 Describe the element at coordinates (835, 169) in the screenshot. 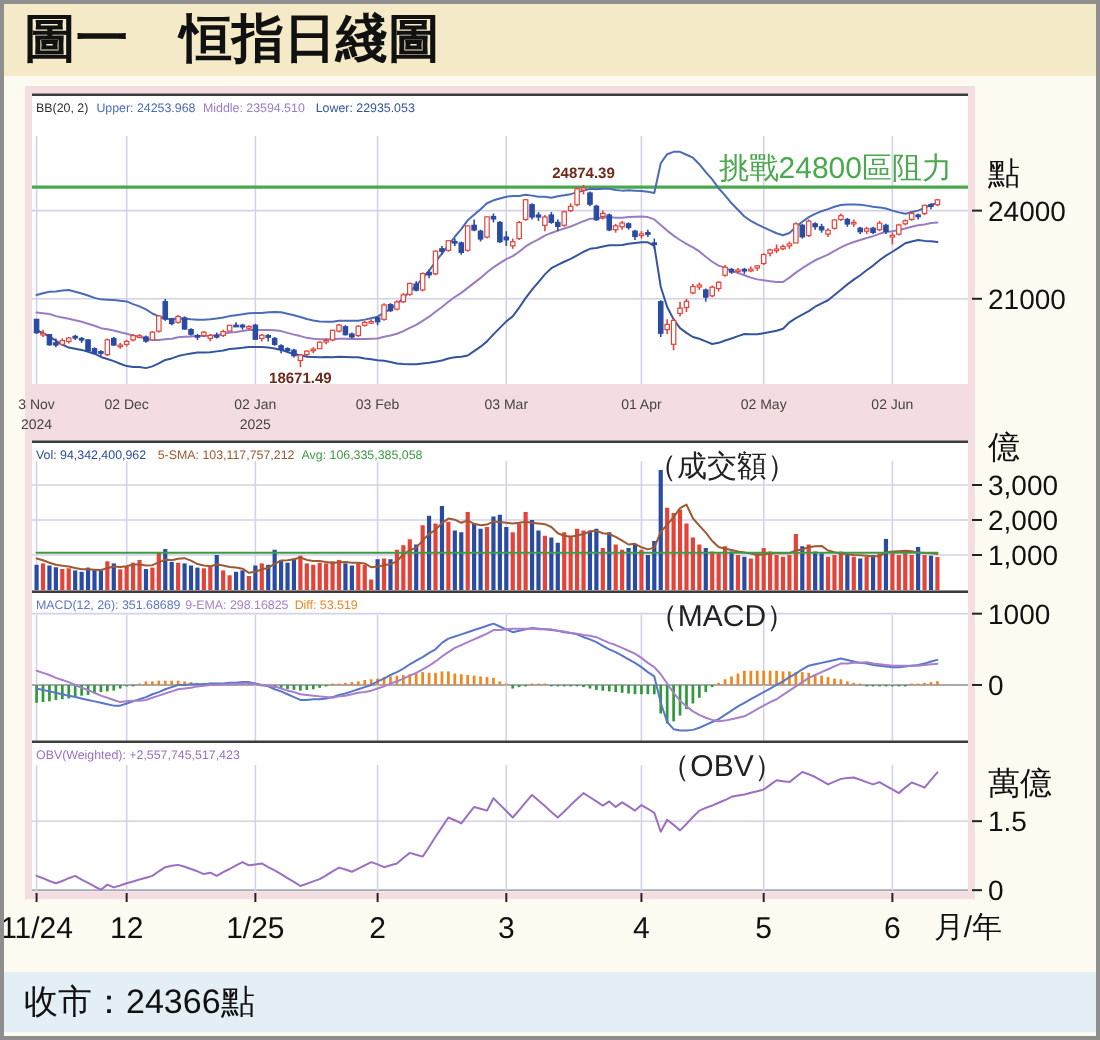

I see `ref-line-label: 挑戰24800區阻力` at that location.